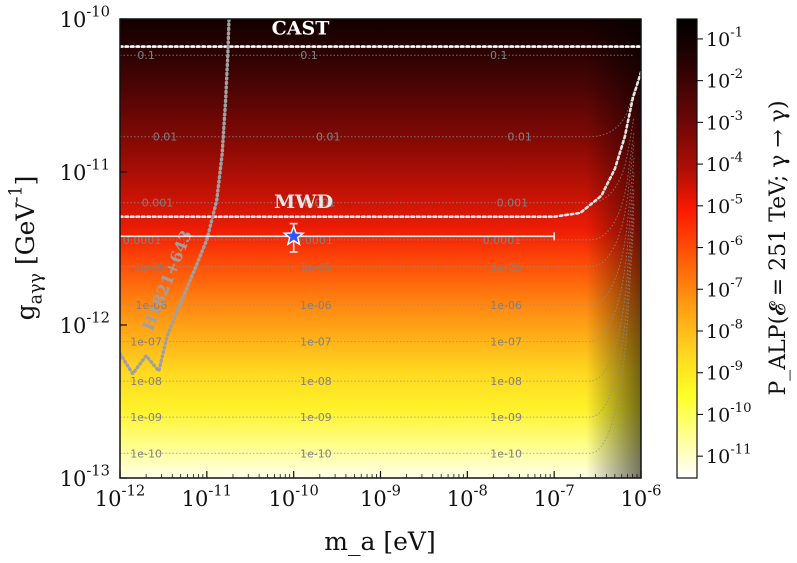 This screenshot has height=563, width=797. What do you see at coordinates (85, 324) in the screenshot?
I see `y-tick-label: 10-12` at bounding box center [85, 324].